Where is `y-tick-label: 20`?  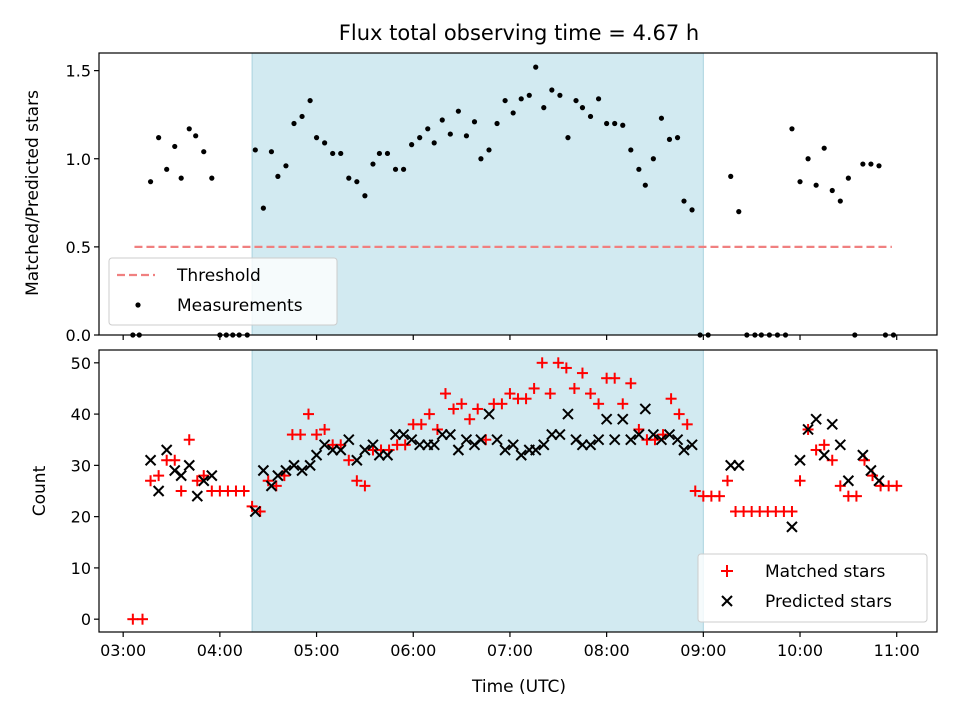
y-tick-label: 20 is located at coordinates (81, 517).